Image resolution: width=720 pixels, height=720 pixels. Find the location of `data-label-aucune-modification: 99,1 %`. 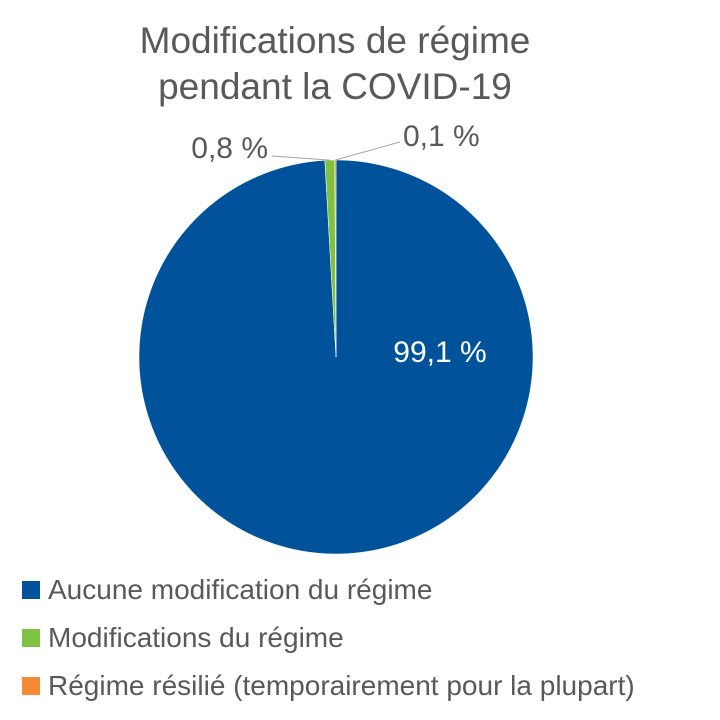

data-label-aucune-modification: 99,1 % is located at coordinates (439, 352).